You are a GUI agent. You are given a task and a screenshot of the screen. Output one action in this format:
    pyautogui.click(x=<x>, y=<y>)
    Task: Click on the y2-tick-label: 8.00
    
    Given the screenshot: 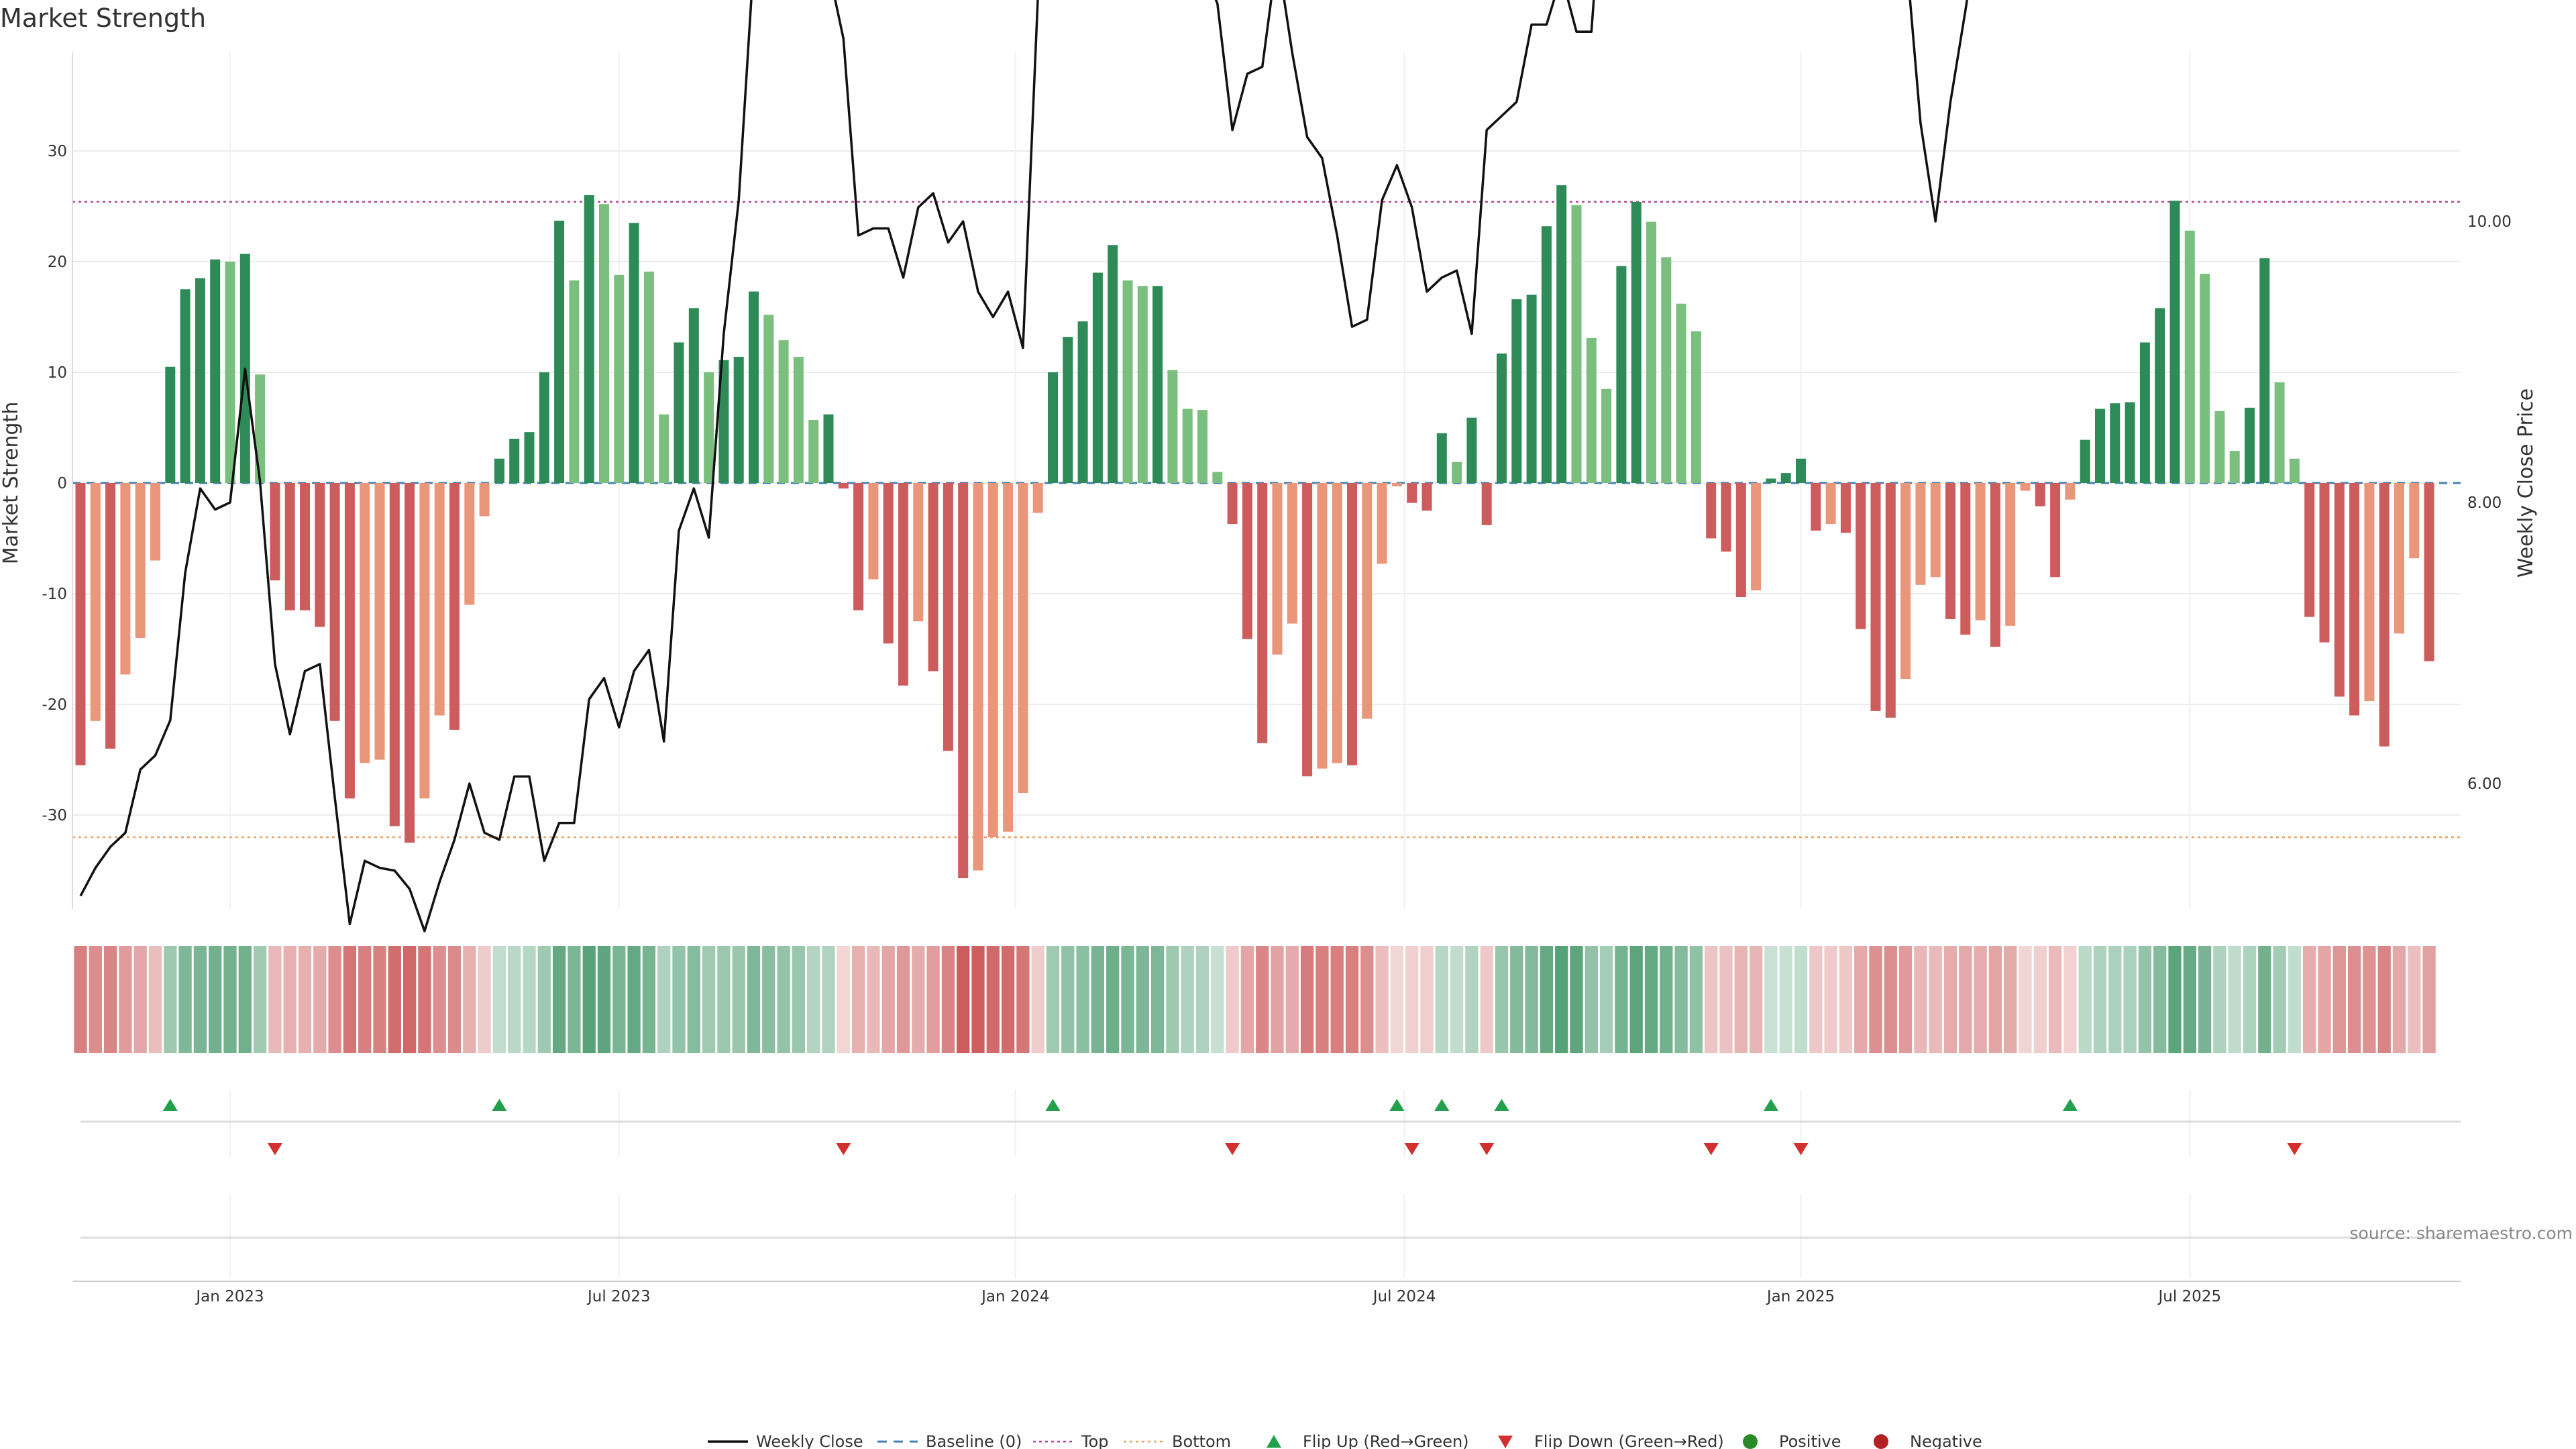 What is the action you would take?
    pyautogui.click(x=2484, y=503)
    